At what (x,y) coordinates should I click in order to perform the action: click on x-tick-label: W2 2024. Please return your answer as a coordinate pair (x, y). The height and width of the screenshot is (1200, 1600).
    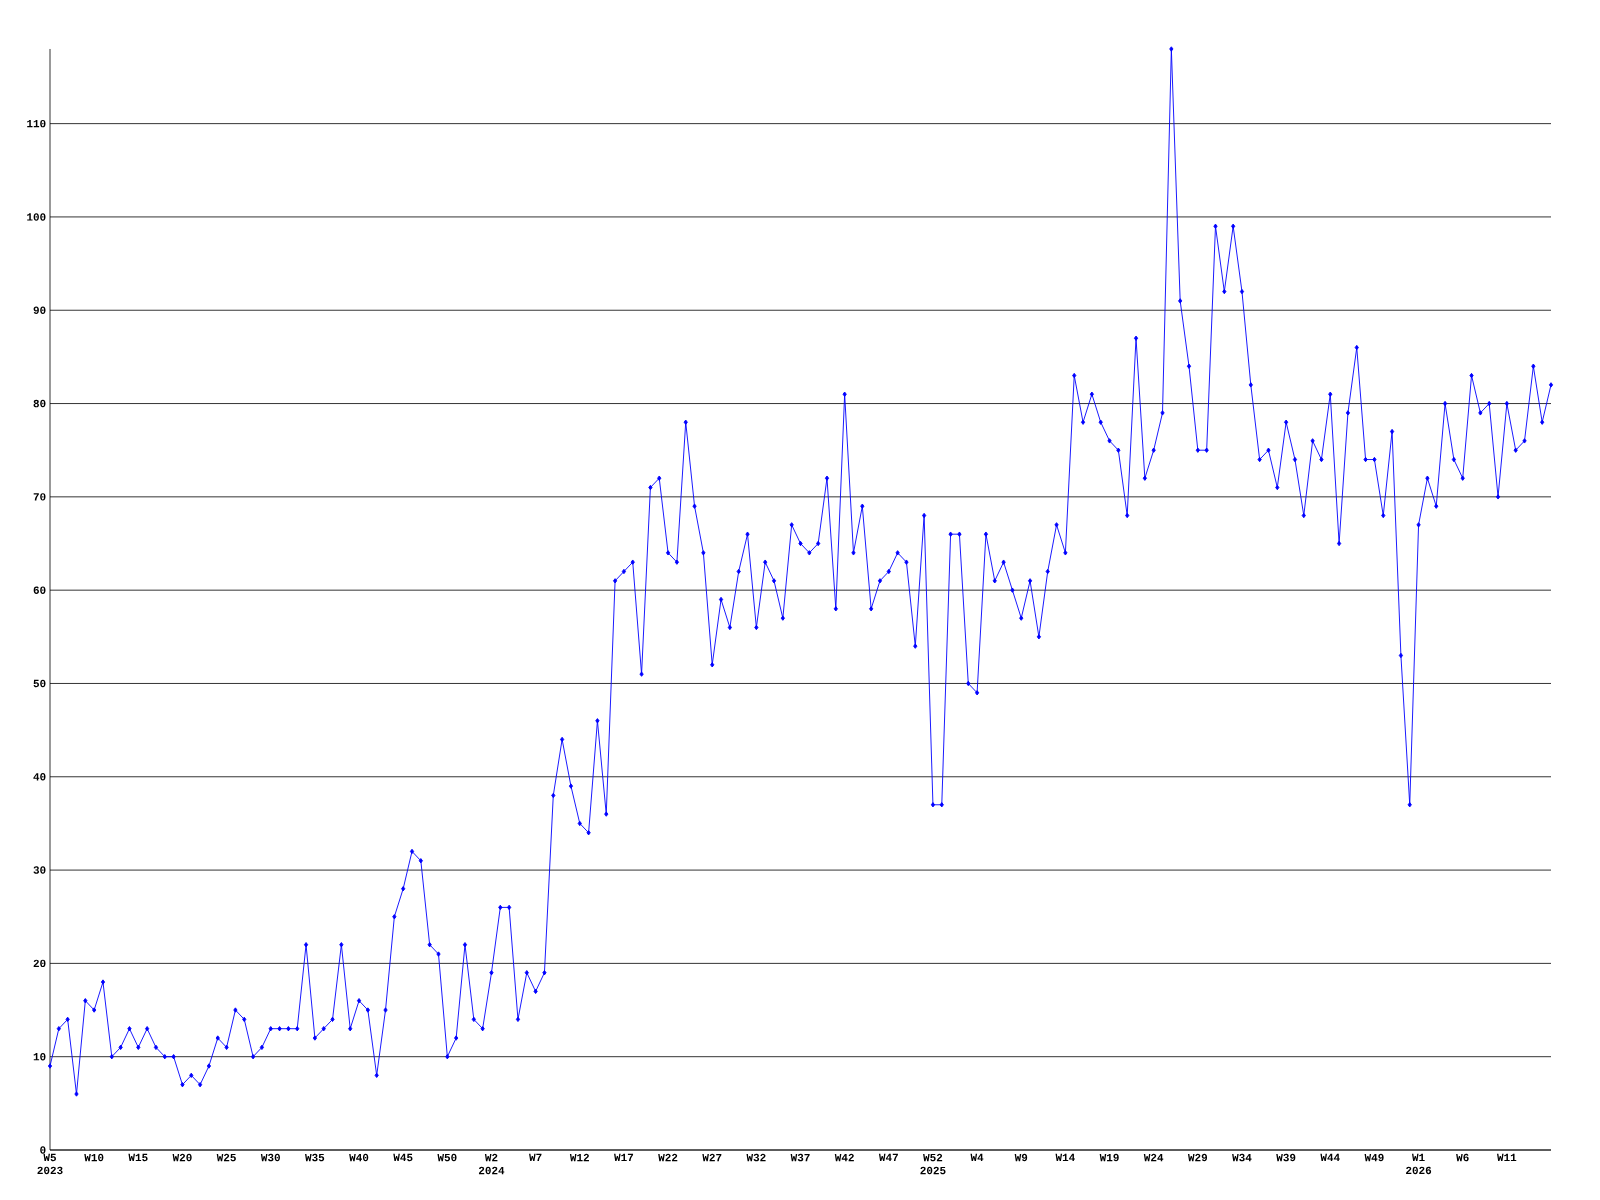
    Looking at the image, I should click on (491, 1164).